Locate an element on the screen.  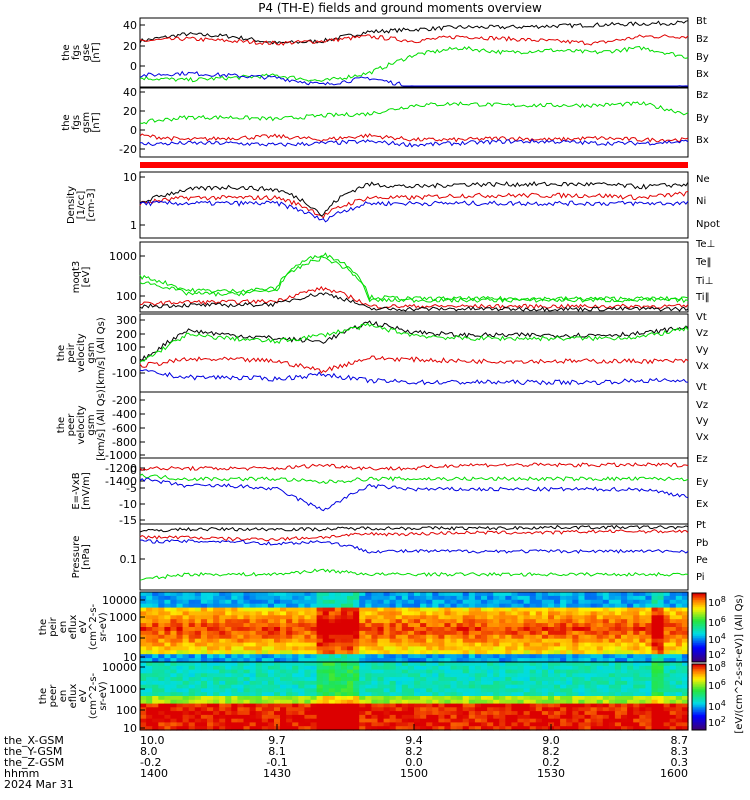
legend-Te: Te⊥ is located at coordinates (705, 244).